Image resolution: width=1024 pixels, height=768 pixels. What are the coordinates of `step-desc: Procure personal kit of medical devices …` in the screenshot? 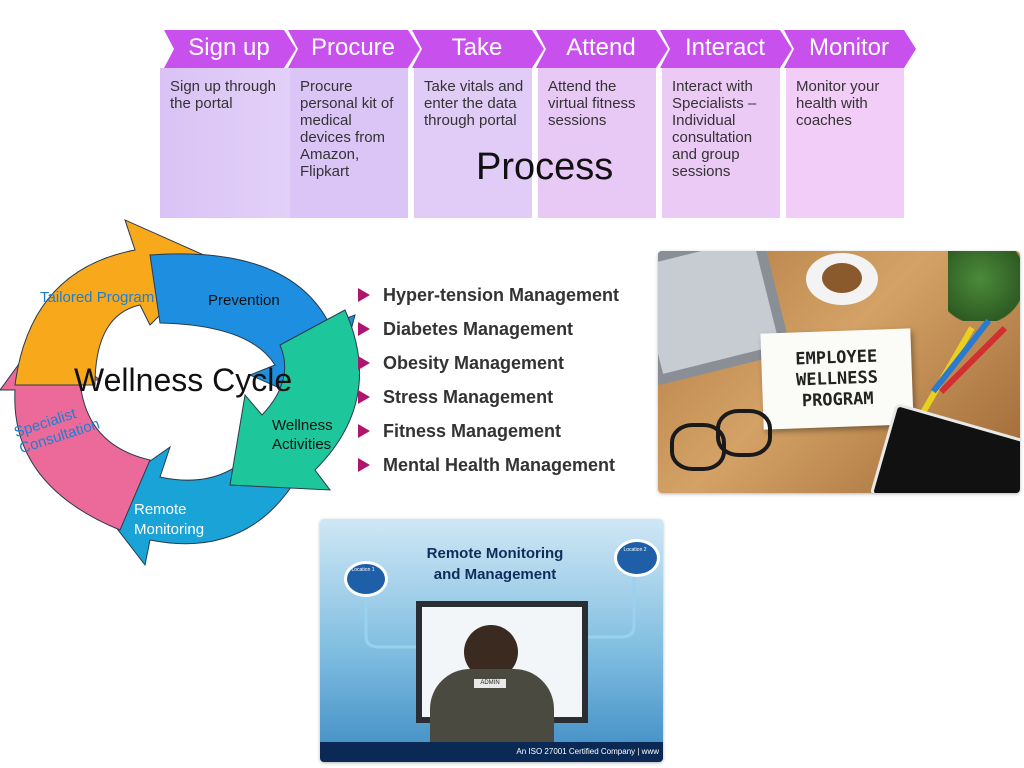 It's located at (347, 129).